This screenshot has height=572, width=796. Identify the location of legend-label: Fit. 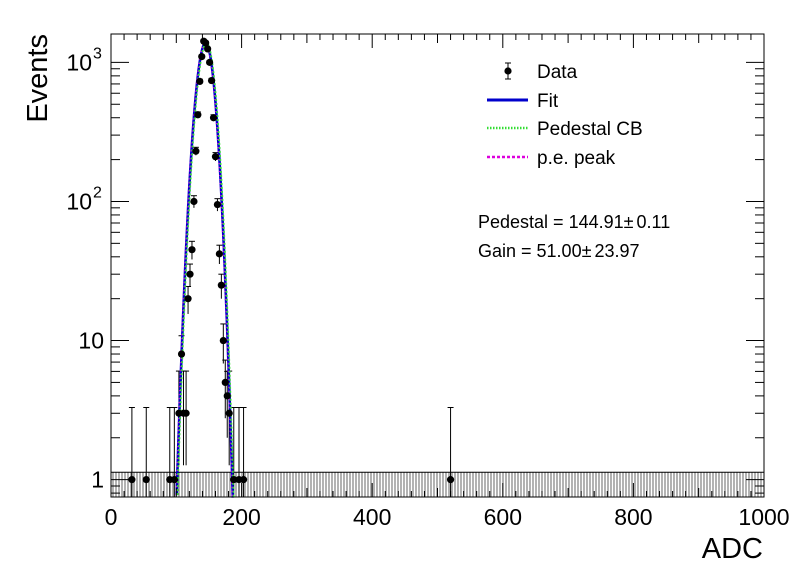
(548, 101).